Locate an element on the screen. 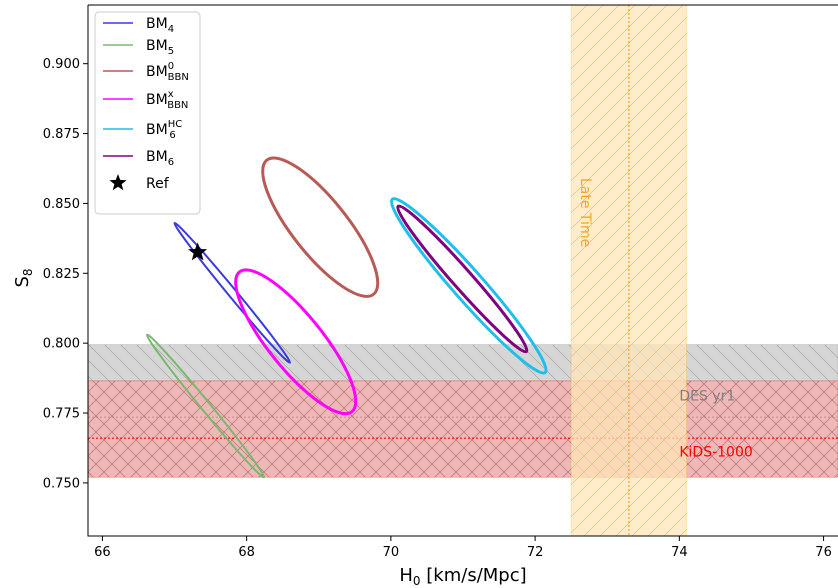 This screenshot has height=588, width=838. x-tick-label: 76 is located at coordinates (823, 552).